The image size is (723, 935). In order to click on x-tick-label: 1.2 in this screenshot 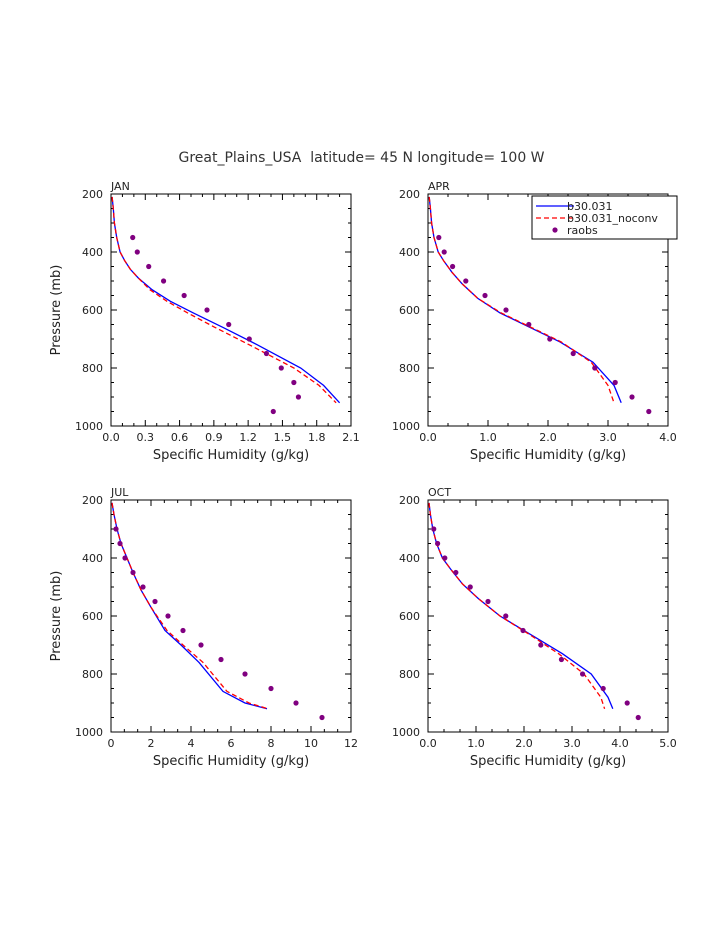, I will do `click(248, 437)`.